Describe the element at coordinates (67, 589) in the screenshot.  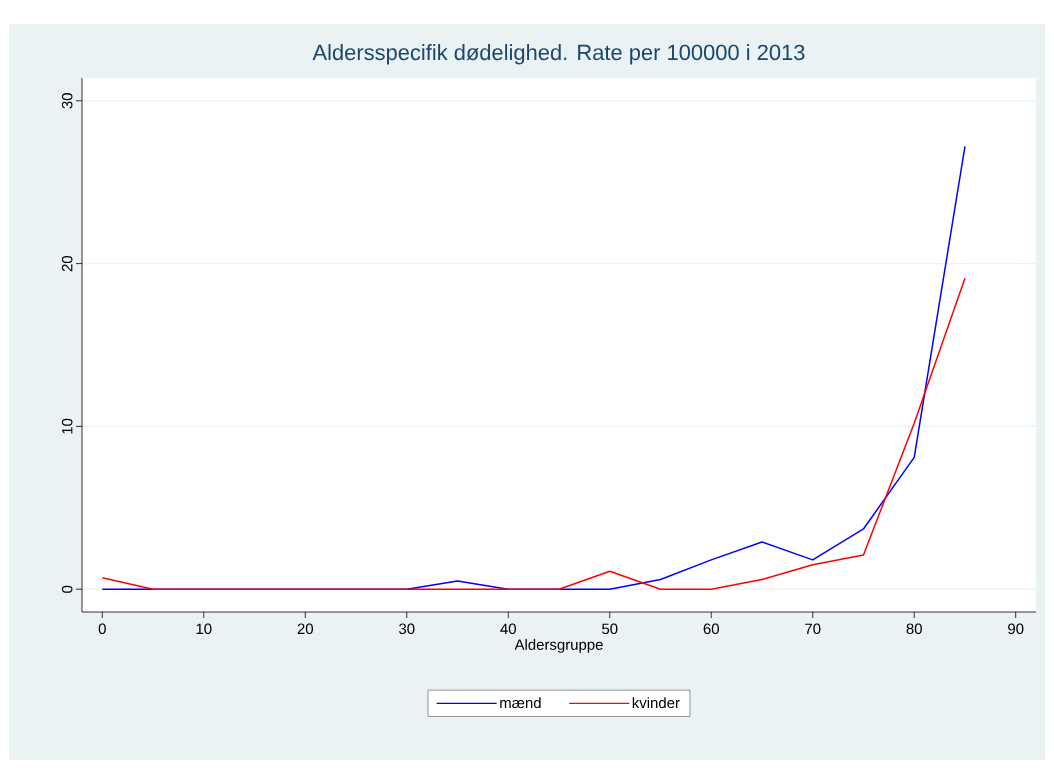
I see `y-tick-label: 0` at that location.